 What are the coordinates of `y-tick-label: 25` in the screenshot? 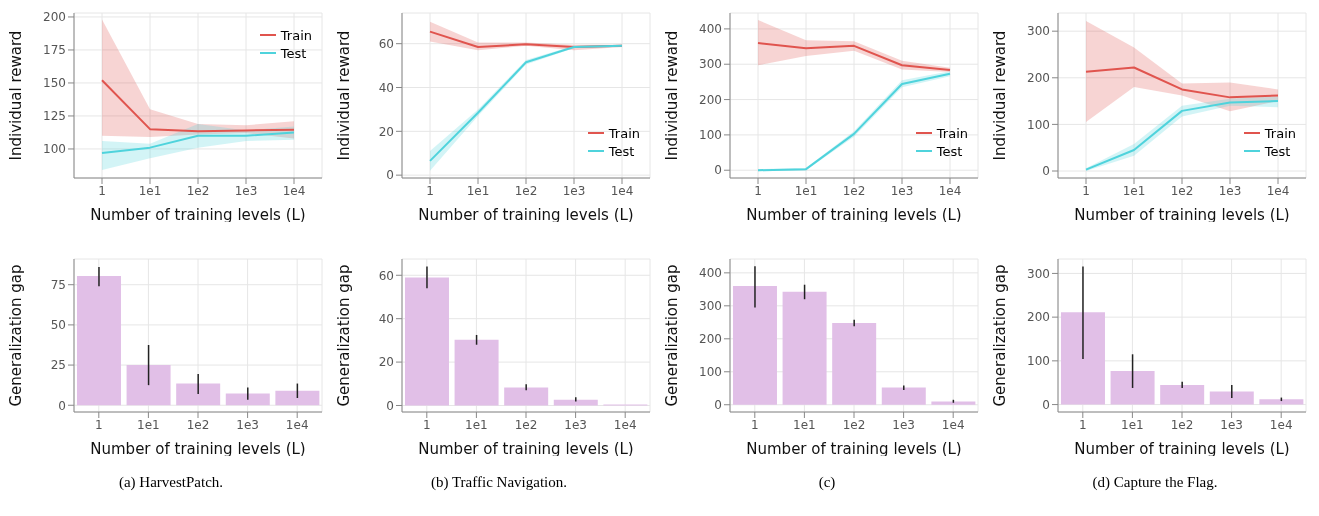 It's located at (58, 365).